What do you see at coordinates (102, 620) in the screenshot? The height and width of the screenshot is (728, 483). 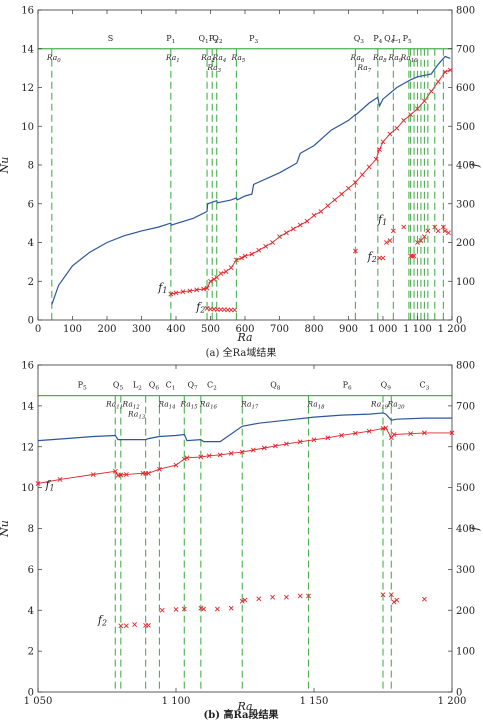 I see `series-annotation: f2` at bounding box center [102, 620].